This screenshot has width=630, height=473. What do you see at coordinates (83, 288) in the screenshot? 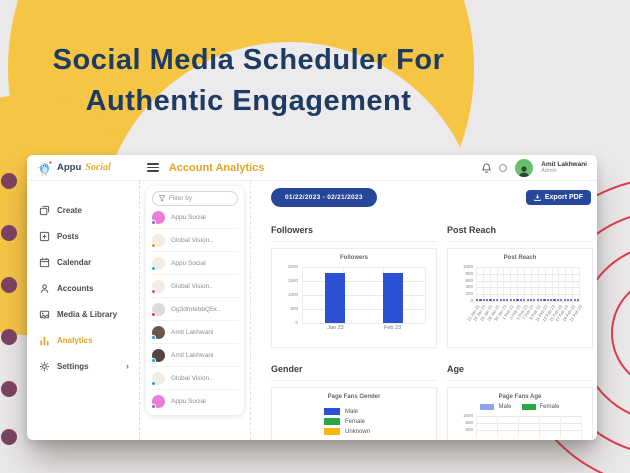
I see `sidebar-item-accounts: Accounts` at bounding box center [83, 288].